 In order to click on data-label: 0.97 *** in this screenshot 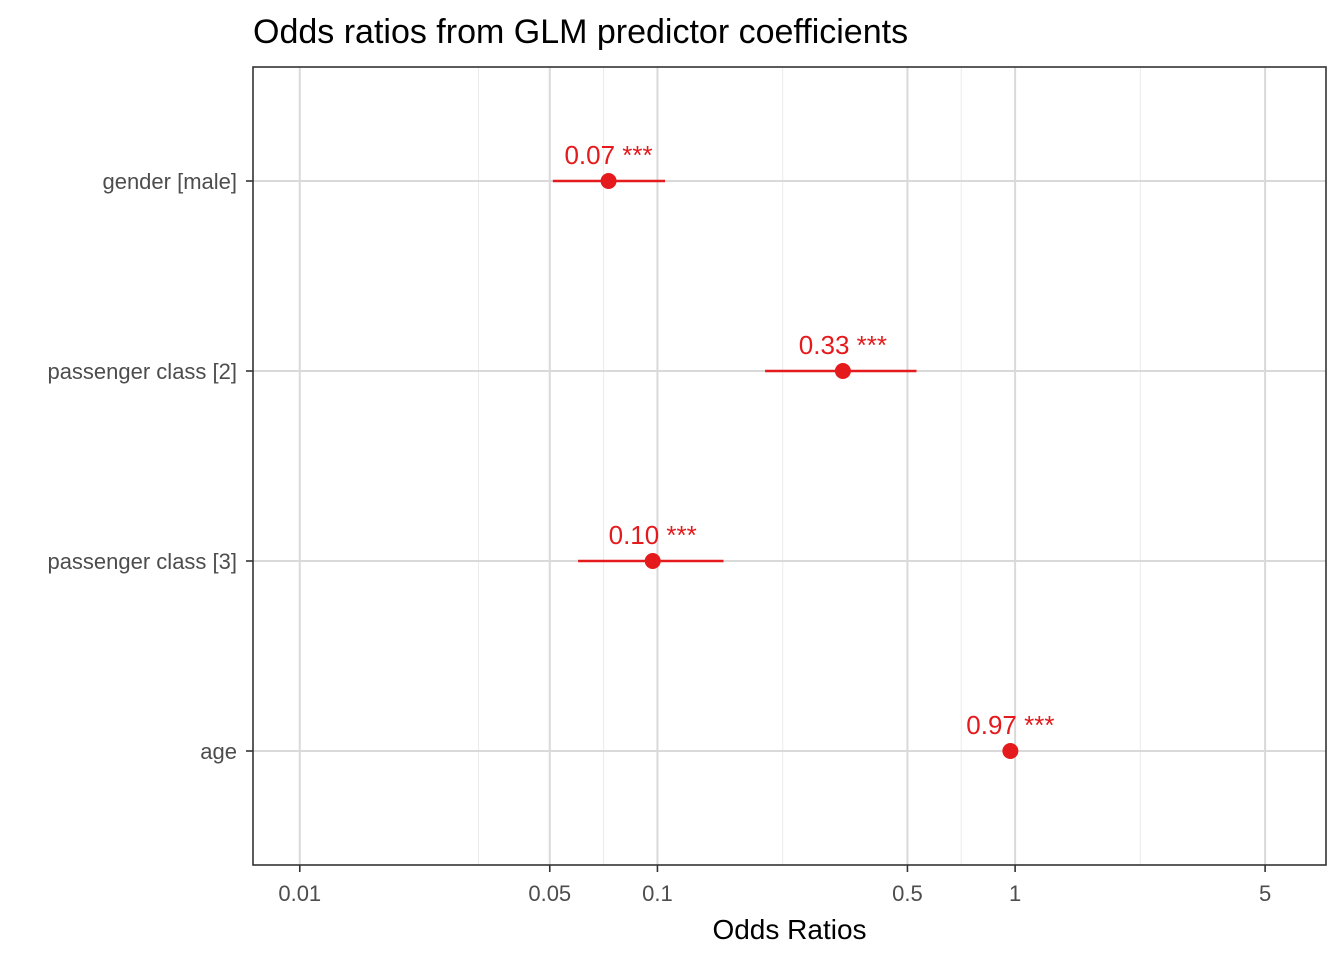, I will do `click(1010, 725)`.